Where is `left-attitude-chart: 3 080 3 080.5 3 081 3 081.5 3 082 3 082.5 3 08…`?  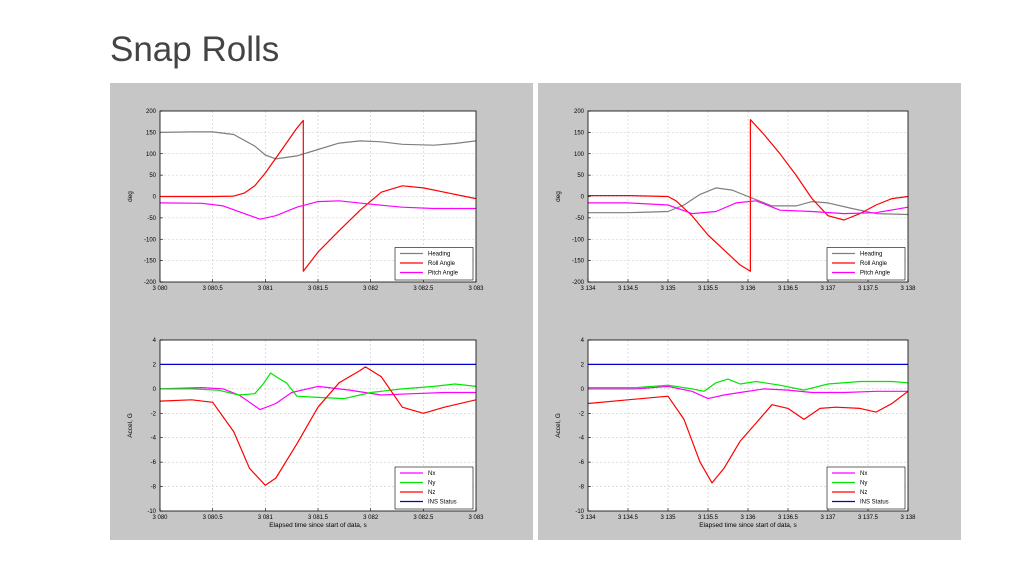
left-attitude-chart: 3 080 3 080.5 3 081 3 081.5 3 082 3 082.5 3 08… is located at coordinates (305, 200).